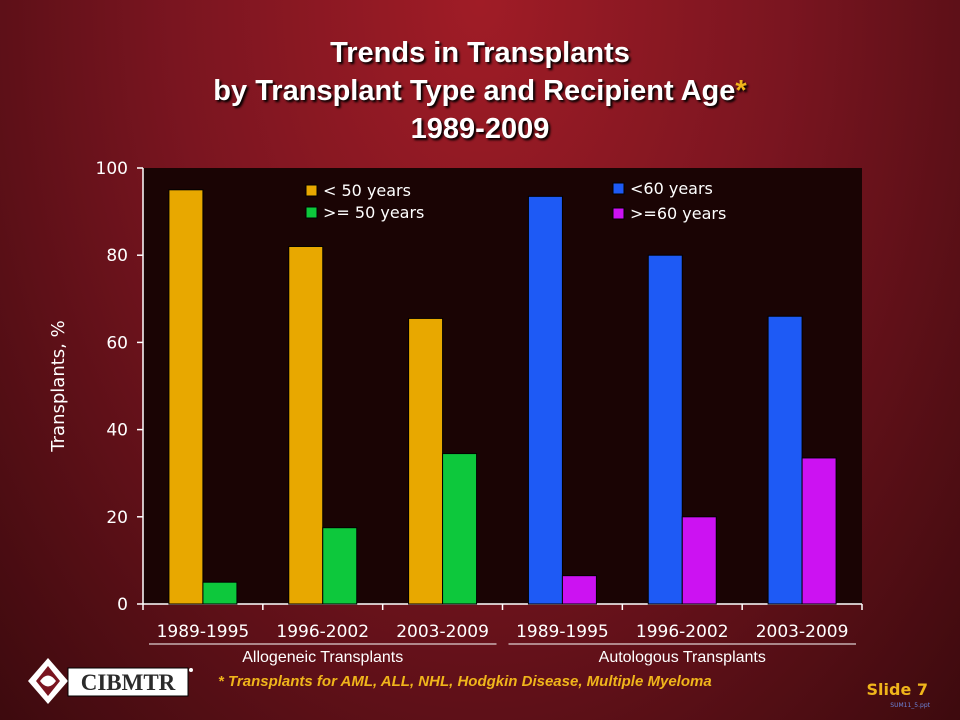 This screenshot has height=720, width=960. What do you see at coordinates (367, 190) in the screenshot?
I see `legend-label: < 50 years` at bounding box center [367, 190].